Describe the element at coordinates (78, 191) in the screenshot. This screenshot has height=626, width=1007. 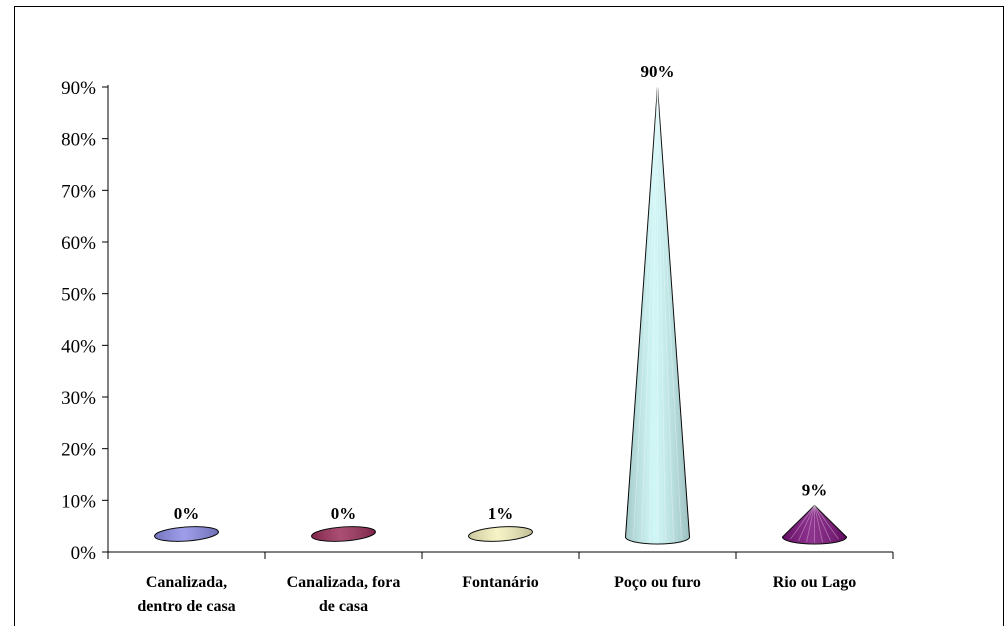
I see `y-tick-label: 70%` at that location.